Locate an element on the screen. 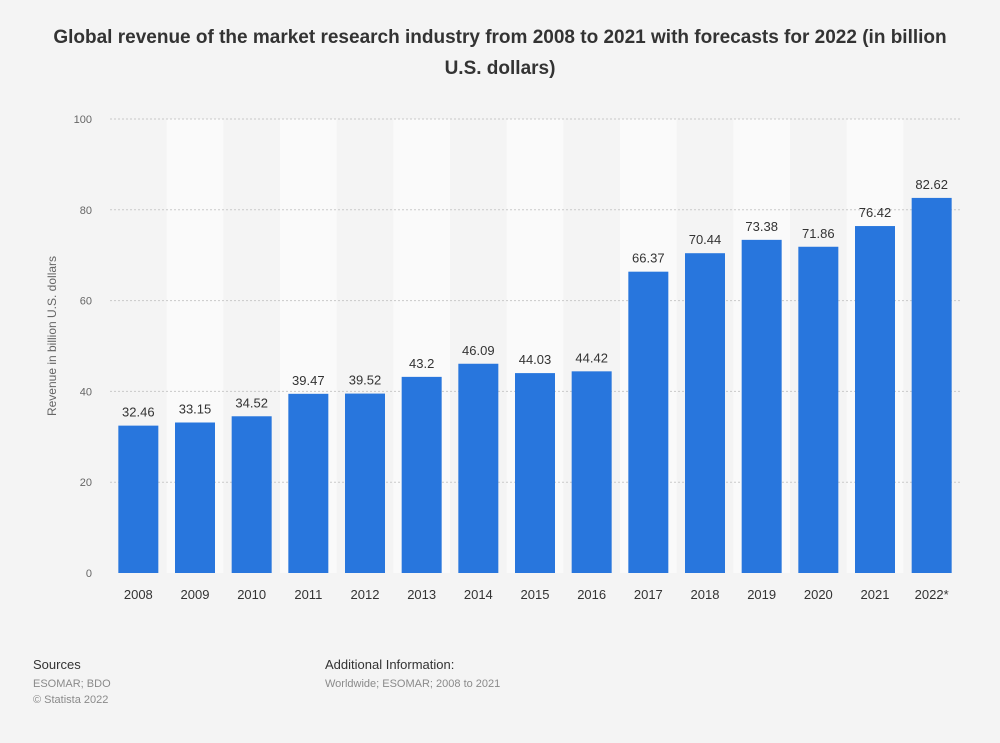 The width and height of the screenshot is (1000, 743). bar-2010 is located at coordinates (251, 494).